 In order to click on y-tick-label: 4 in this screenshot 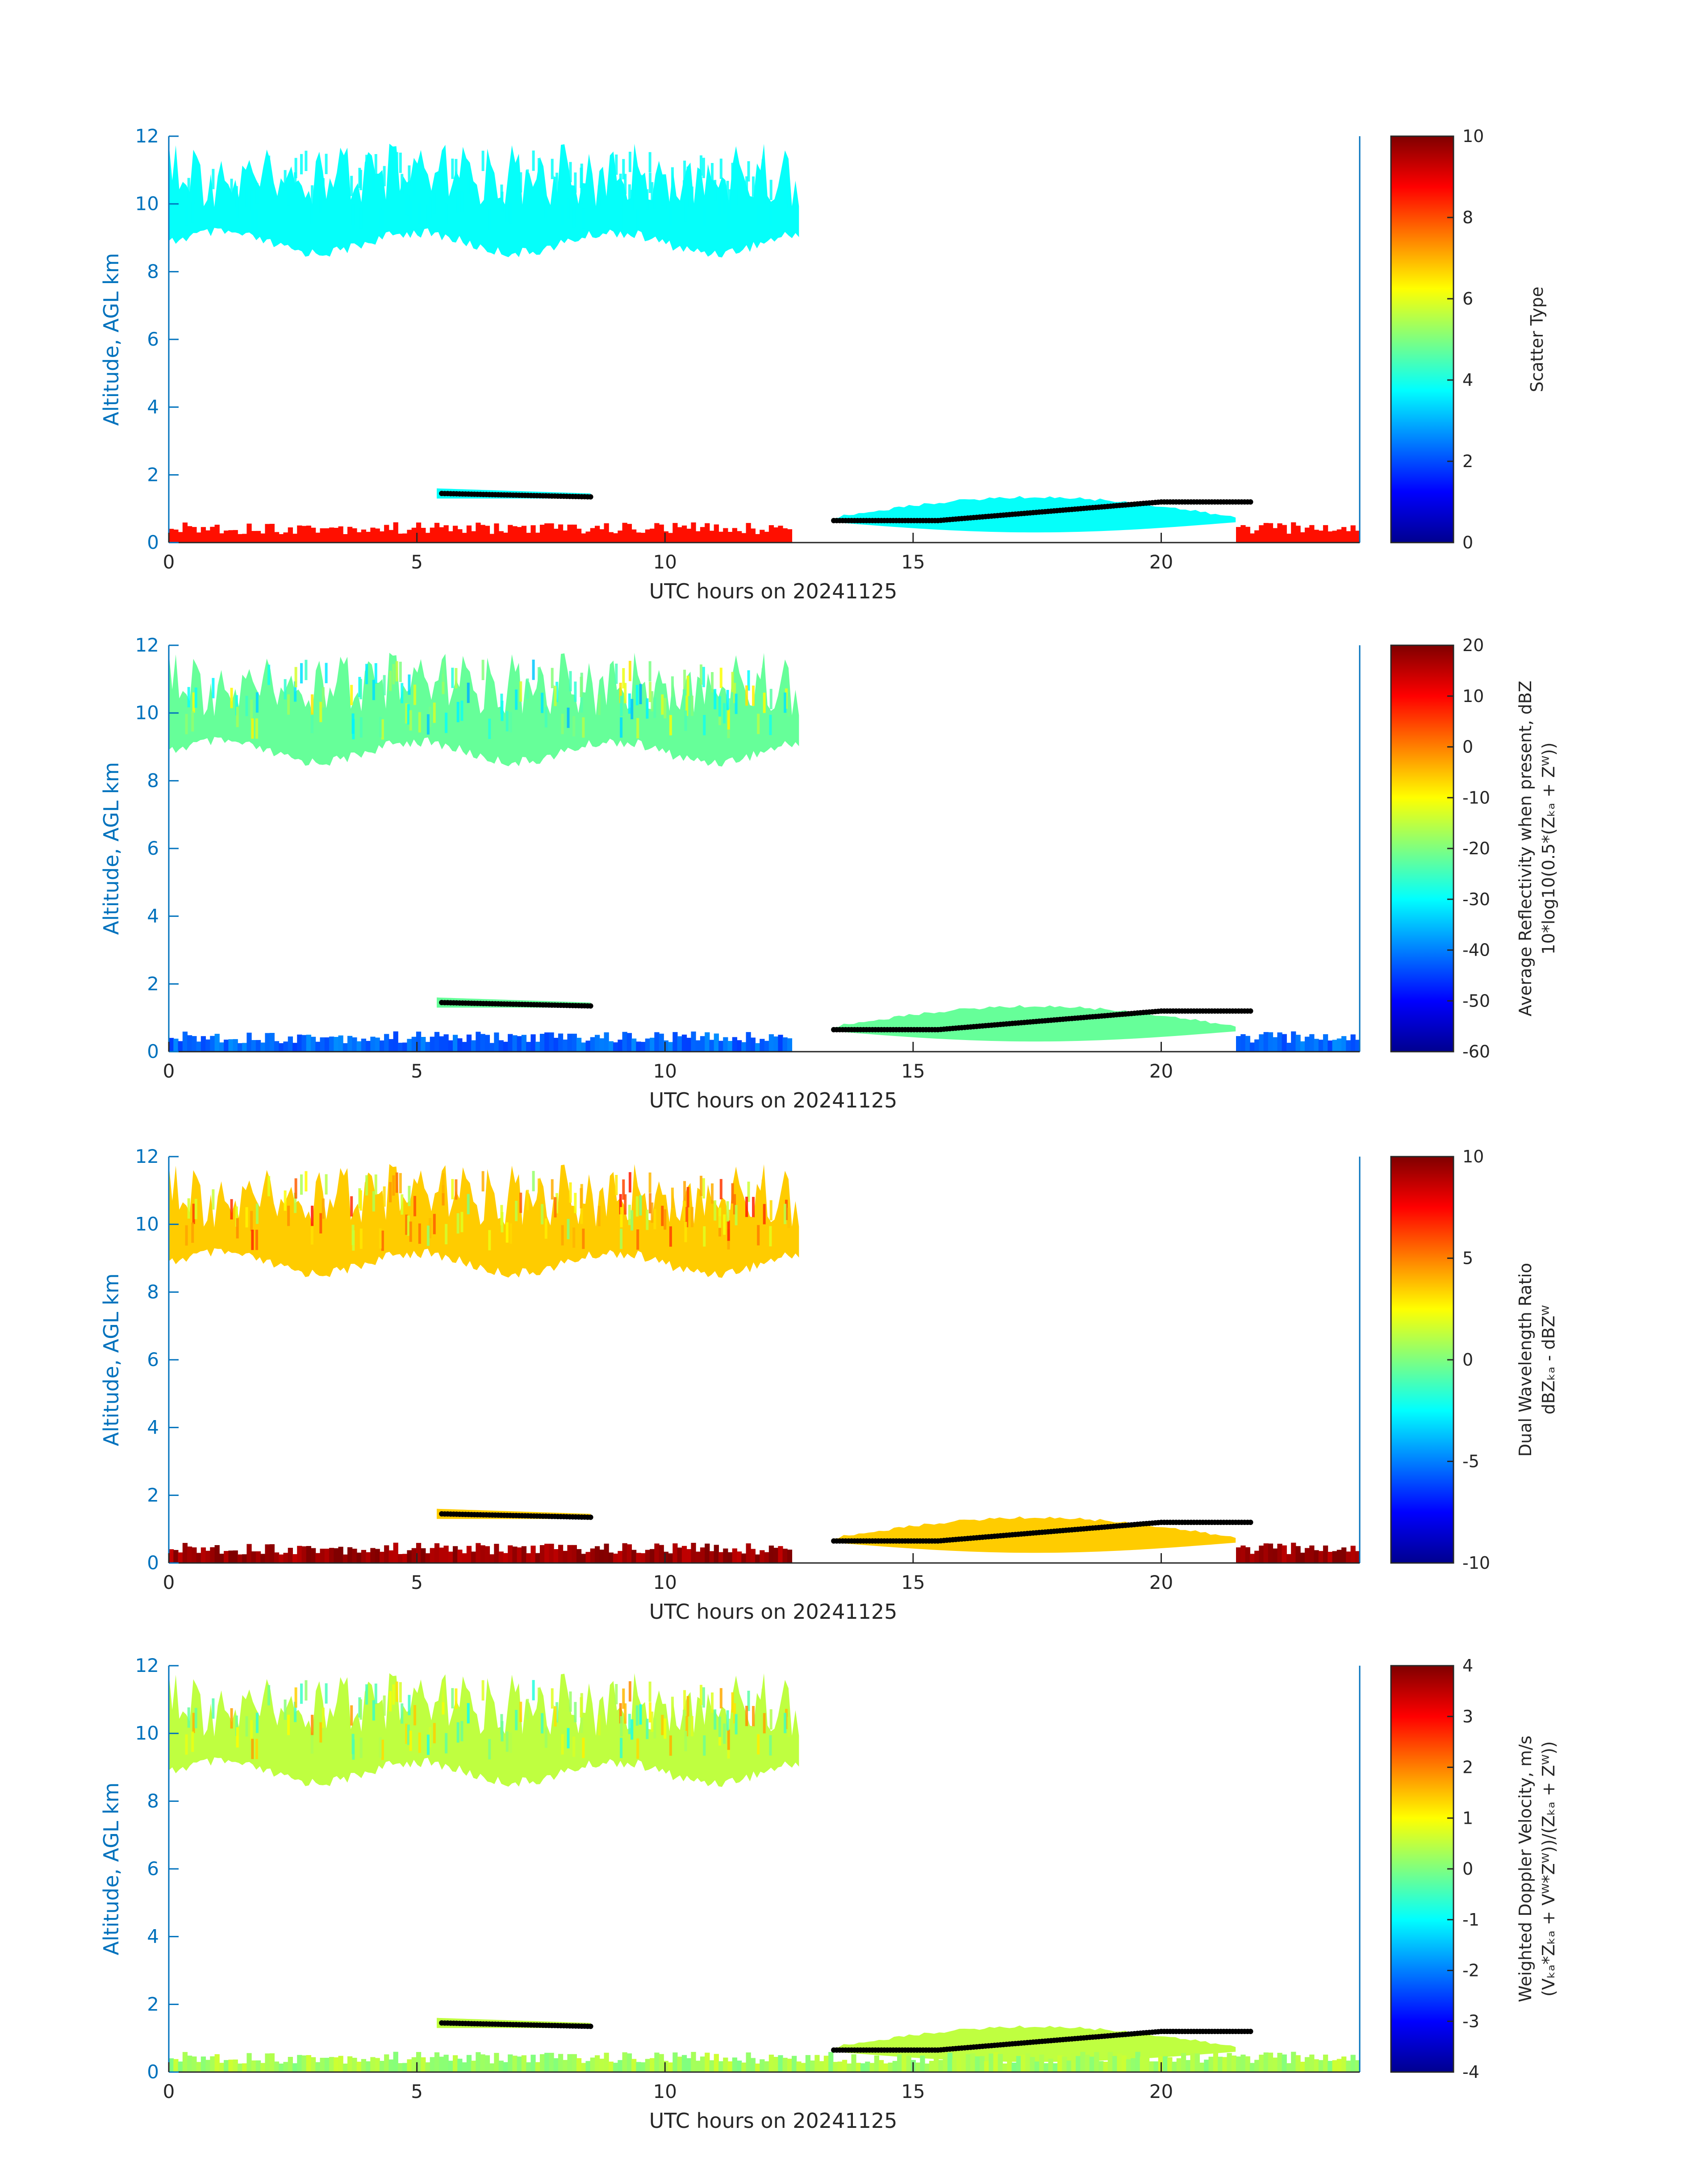, I will do `click(153, 916)`.